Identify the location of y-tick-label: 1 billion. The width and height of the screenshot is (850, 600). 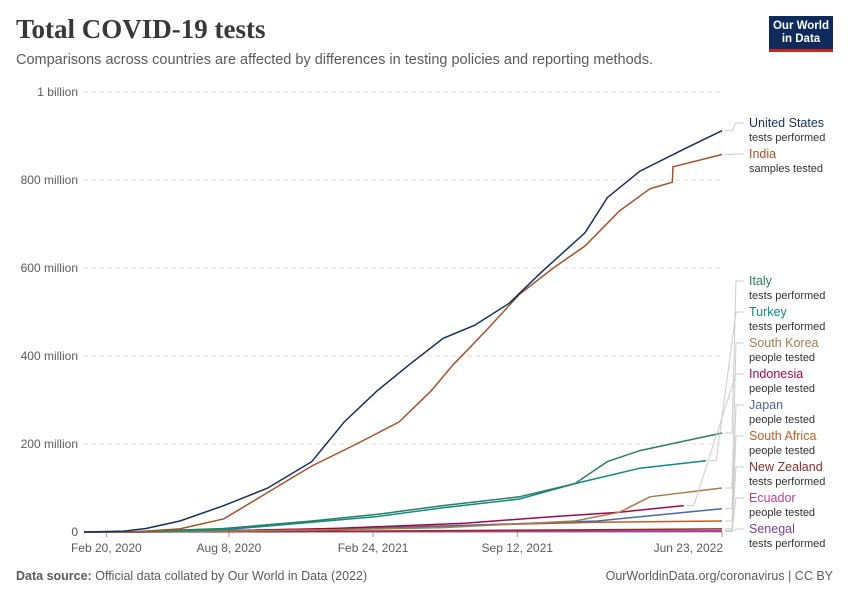
(57, 92).